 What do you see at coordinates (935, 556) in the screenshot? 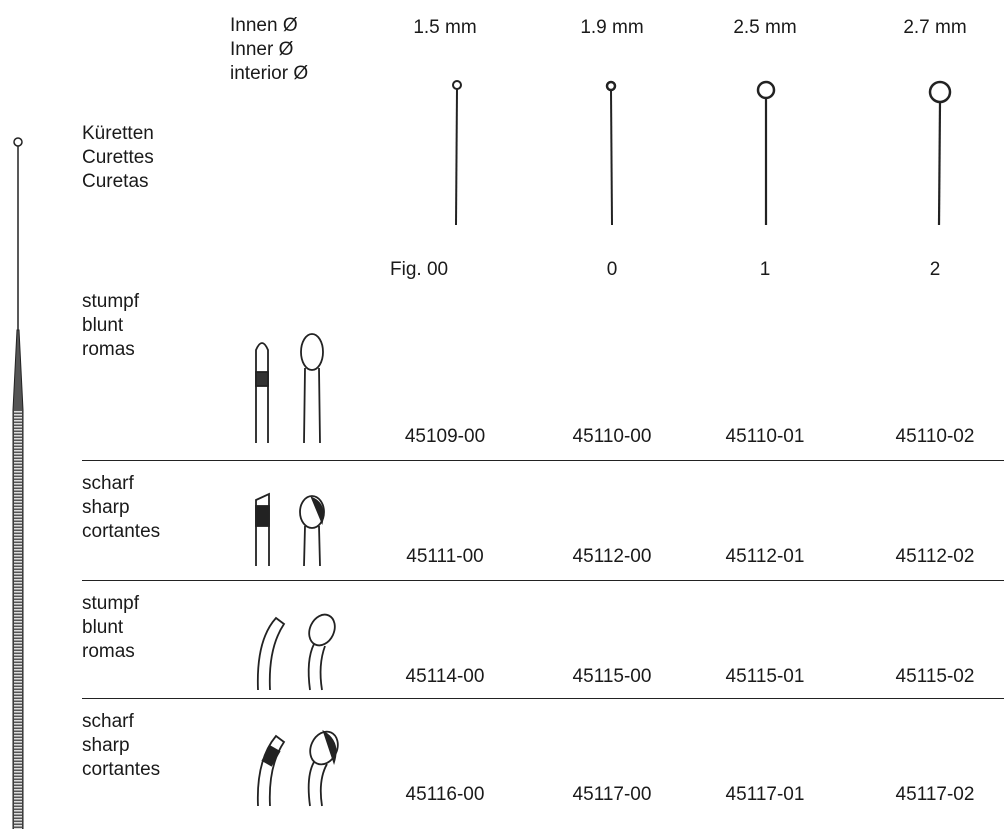
I see `article-number: 45112-02` at bounding box center [935, 556].